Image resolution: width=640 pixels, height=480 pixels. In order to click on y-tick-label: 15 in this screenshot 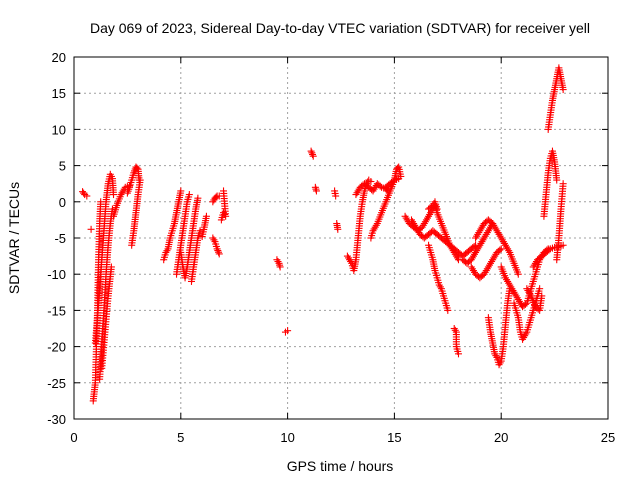, I will do `click(59, 93)`.